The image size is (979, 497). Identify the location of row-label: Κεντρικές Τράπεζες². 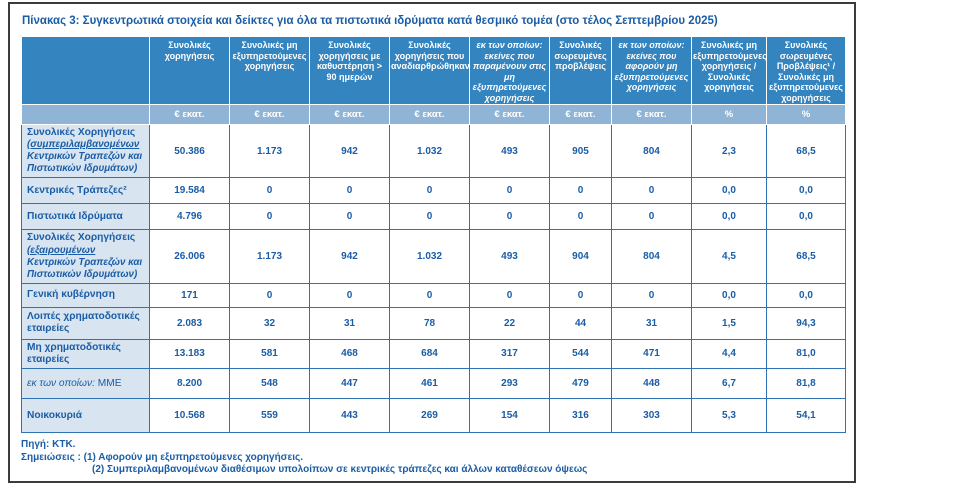
(85, 191).